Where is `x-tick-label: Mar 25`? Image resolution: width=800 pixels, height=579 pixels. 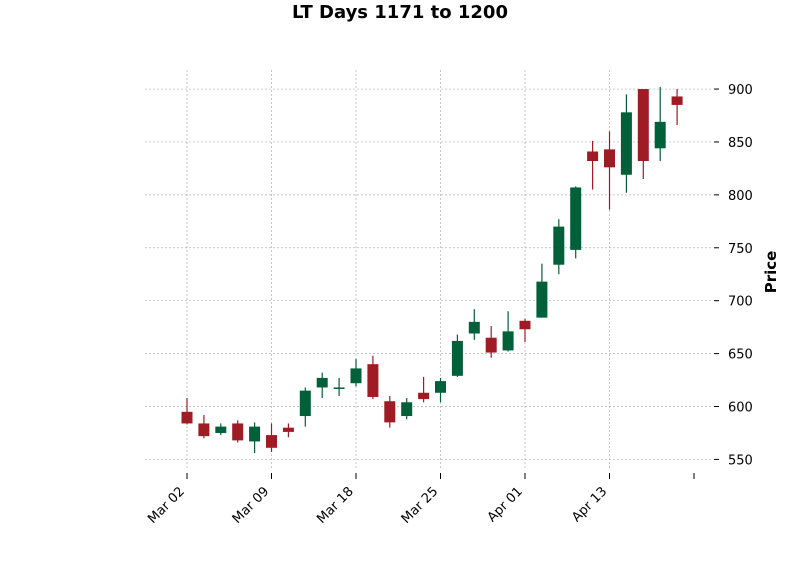
x-tick-label: Mar 25 is located at coordinates (420, 505).